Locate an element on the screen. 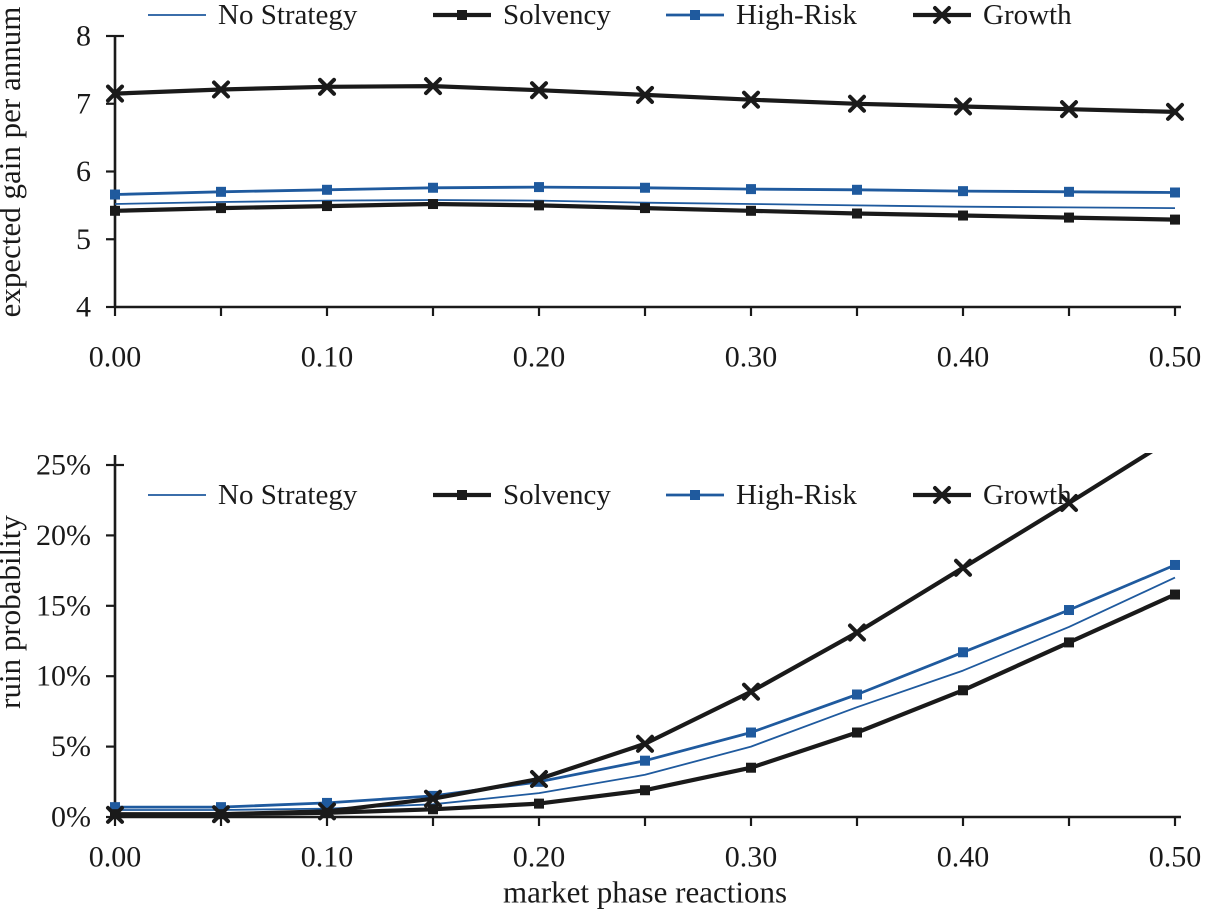 Image resolution: width=1206 pixels, height=915 pixels. x-tick-label: 0.50 is located at coordinates (1175, 857).